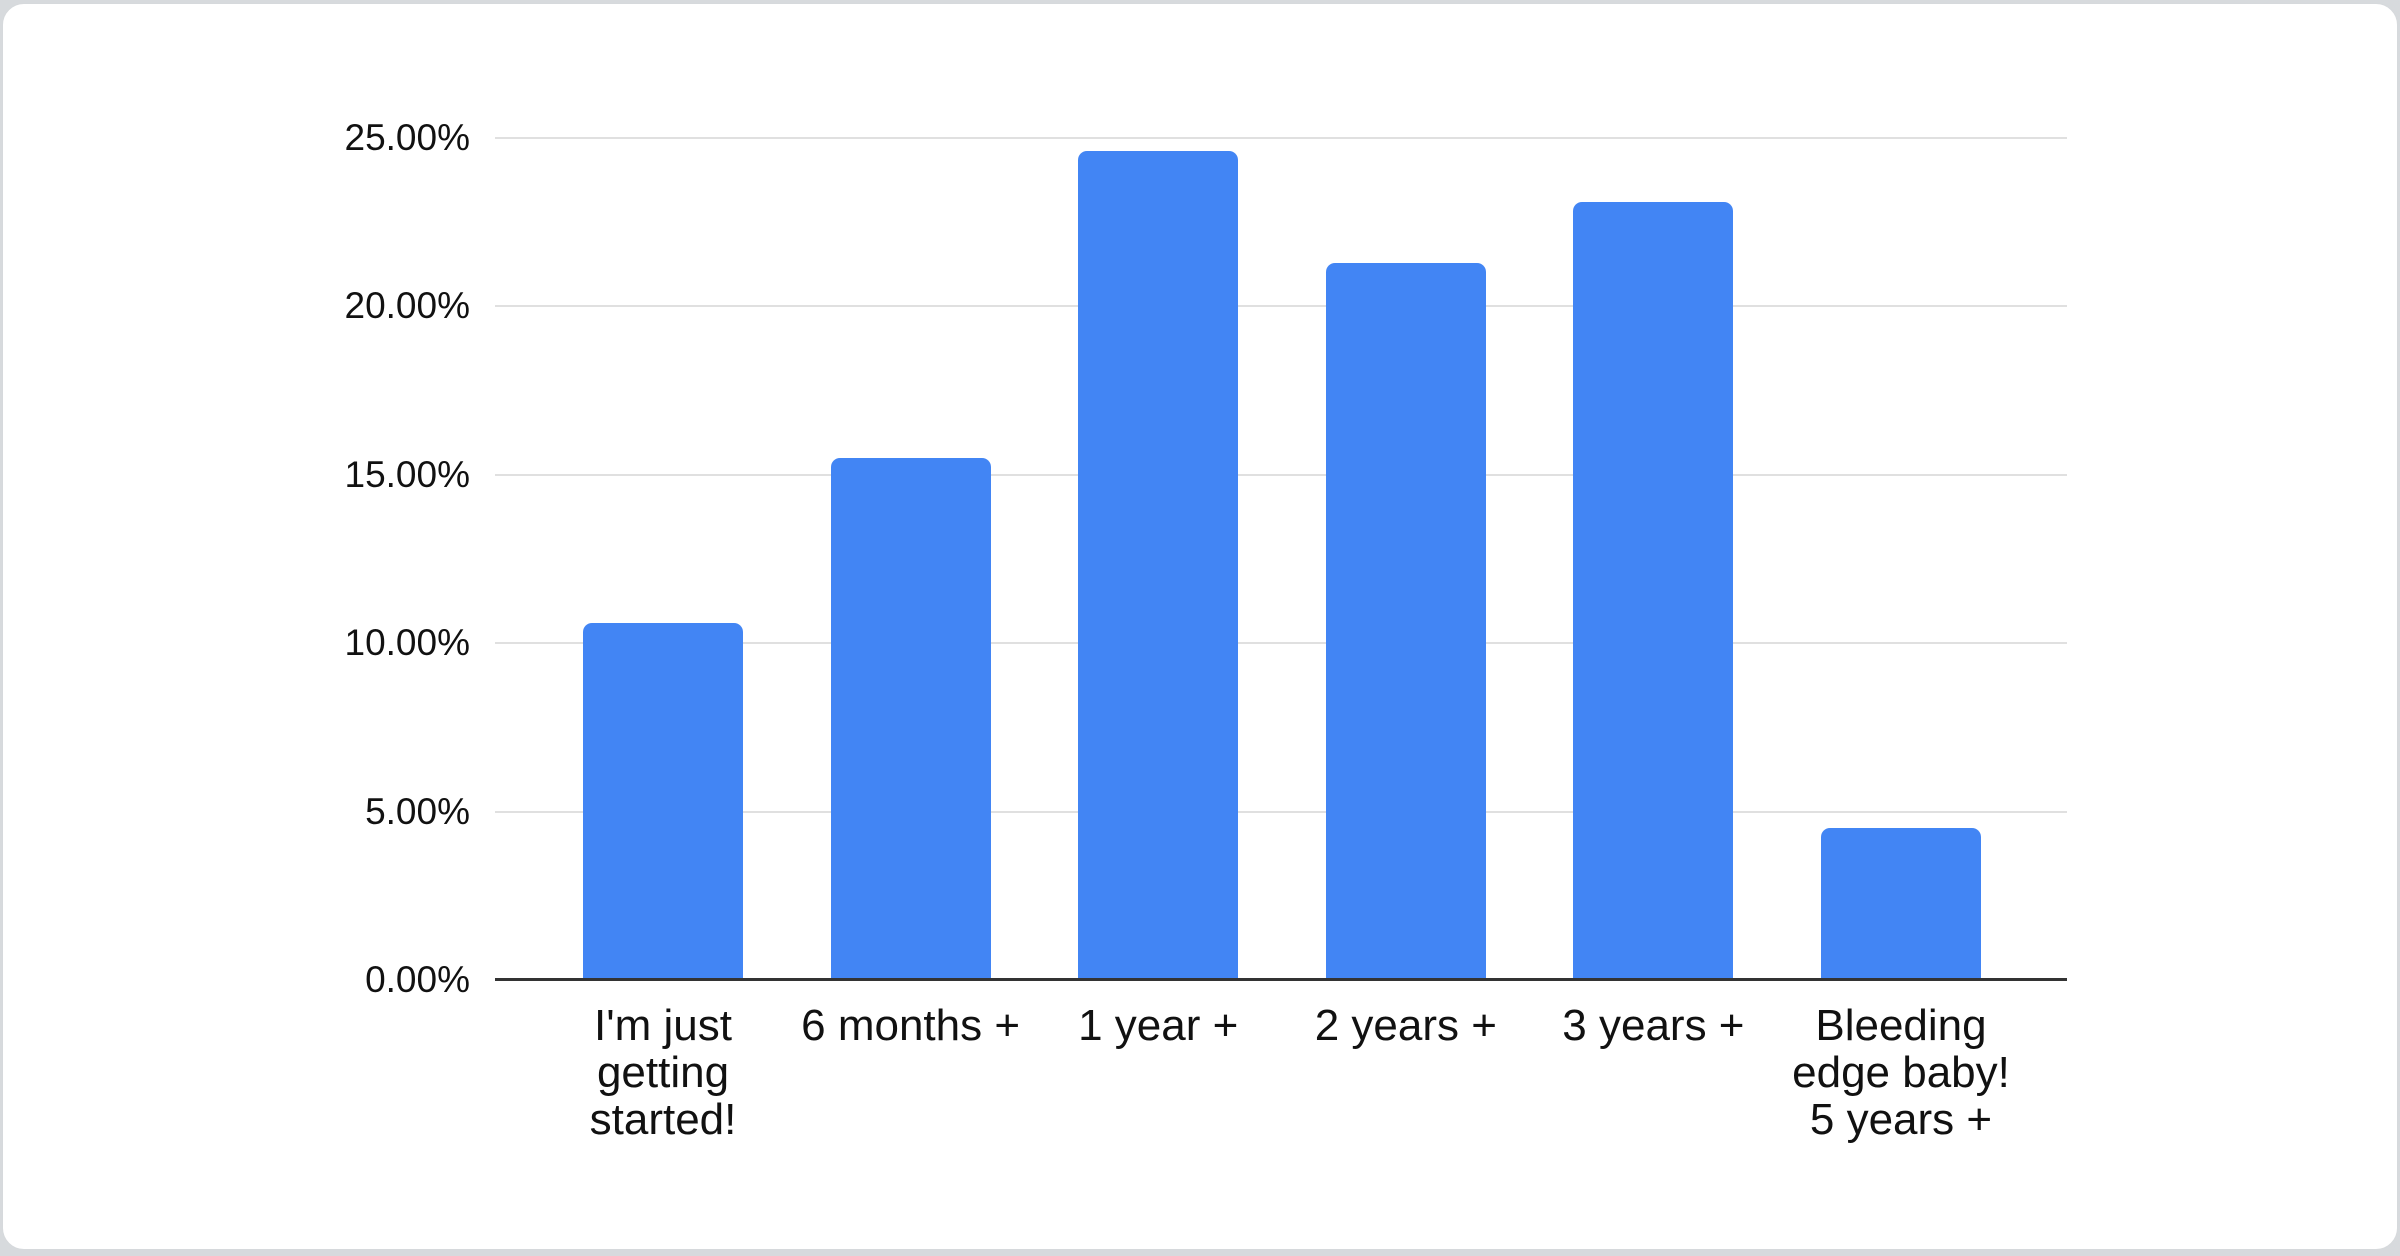  Describe the element at coordinates (407, 306) in the screenshot. I see `y-axis-tick-label: 20.00%` at that location.